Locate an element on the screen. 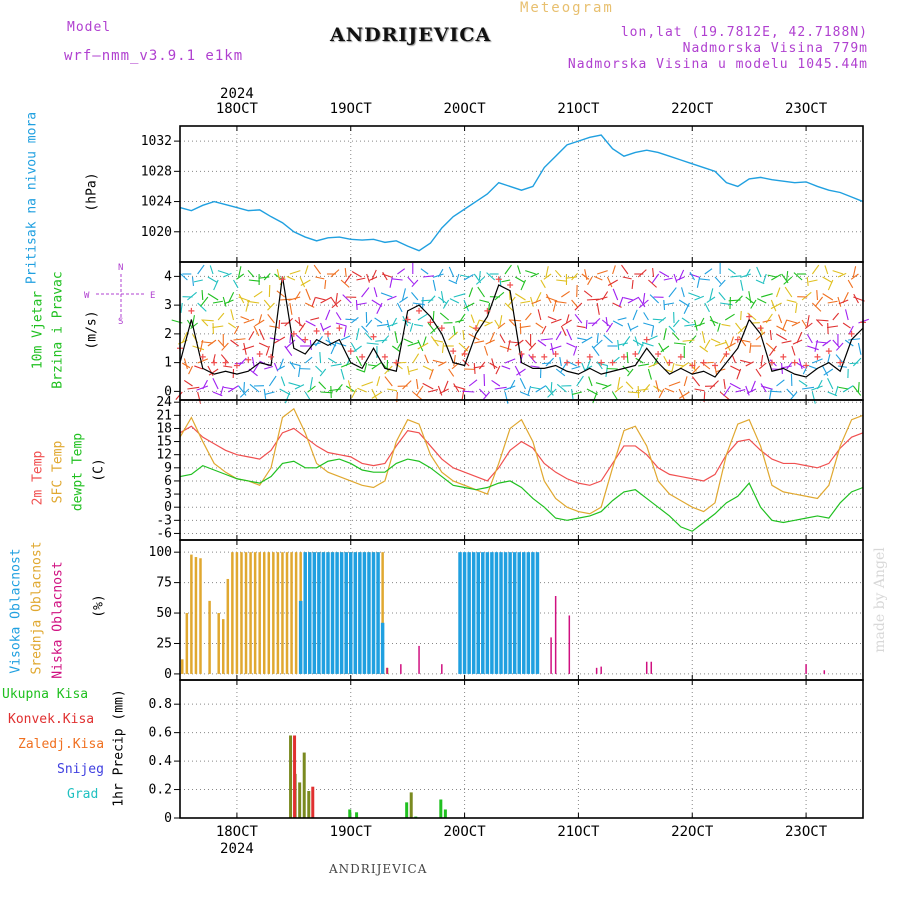  meteogram-label: Meteogram is located at coordinates (567, 8).